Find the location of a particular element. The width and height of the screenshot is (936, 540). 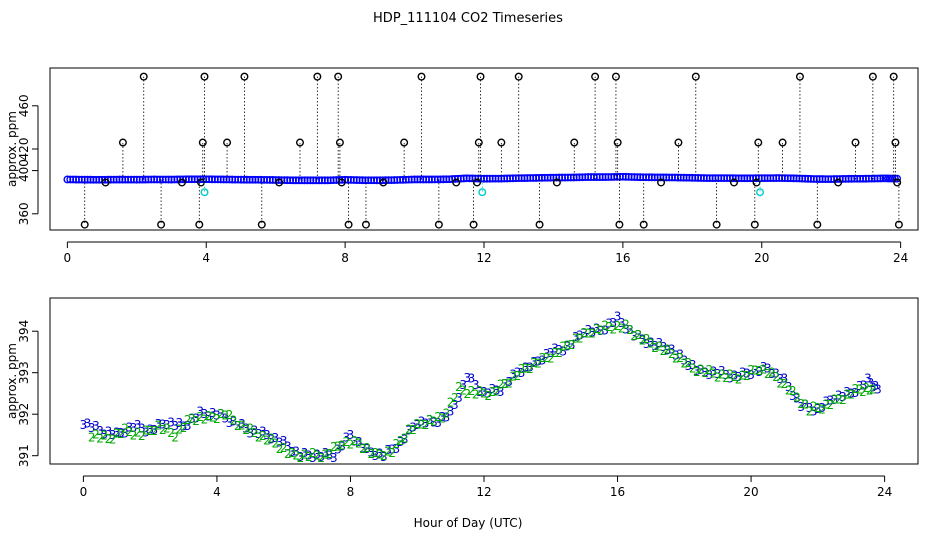

bottom-x-tick-label: 0 is located at coordinates (84, 492).